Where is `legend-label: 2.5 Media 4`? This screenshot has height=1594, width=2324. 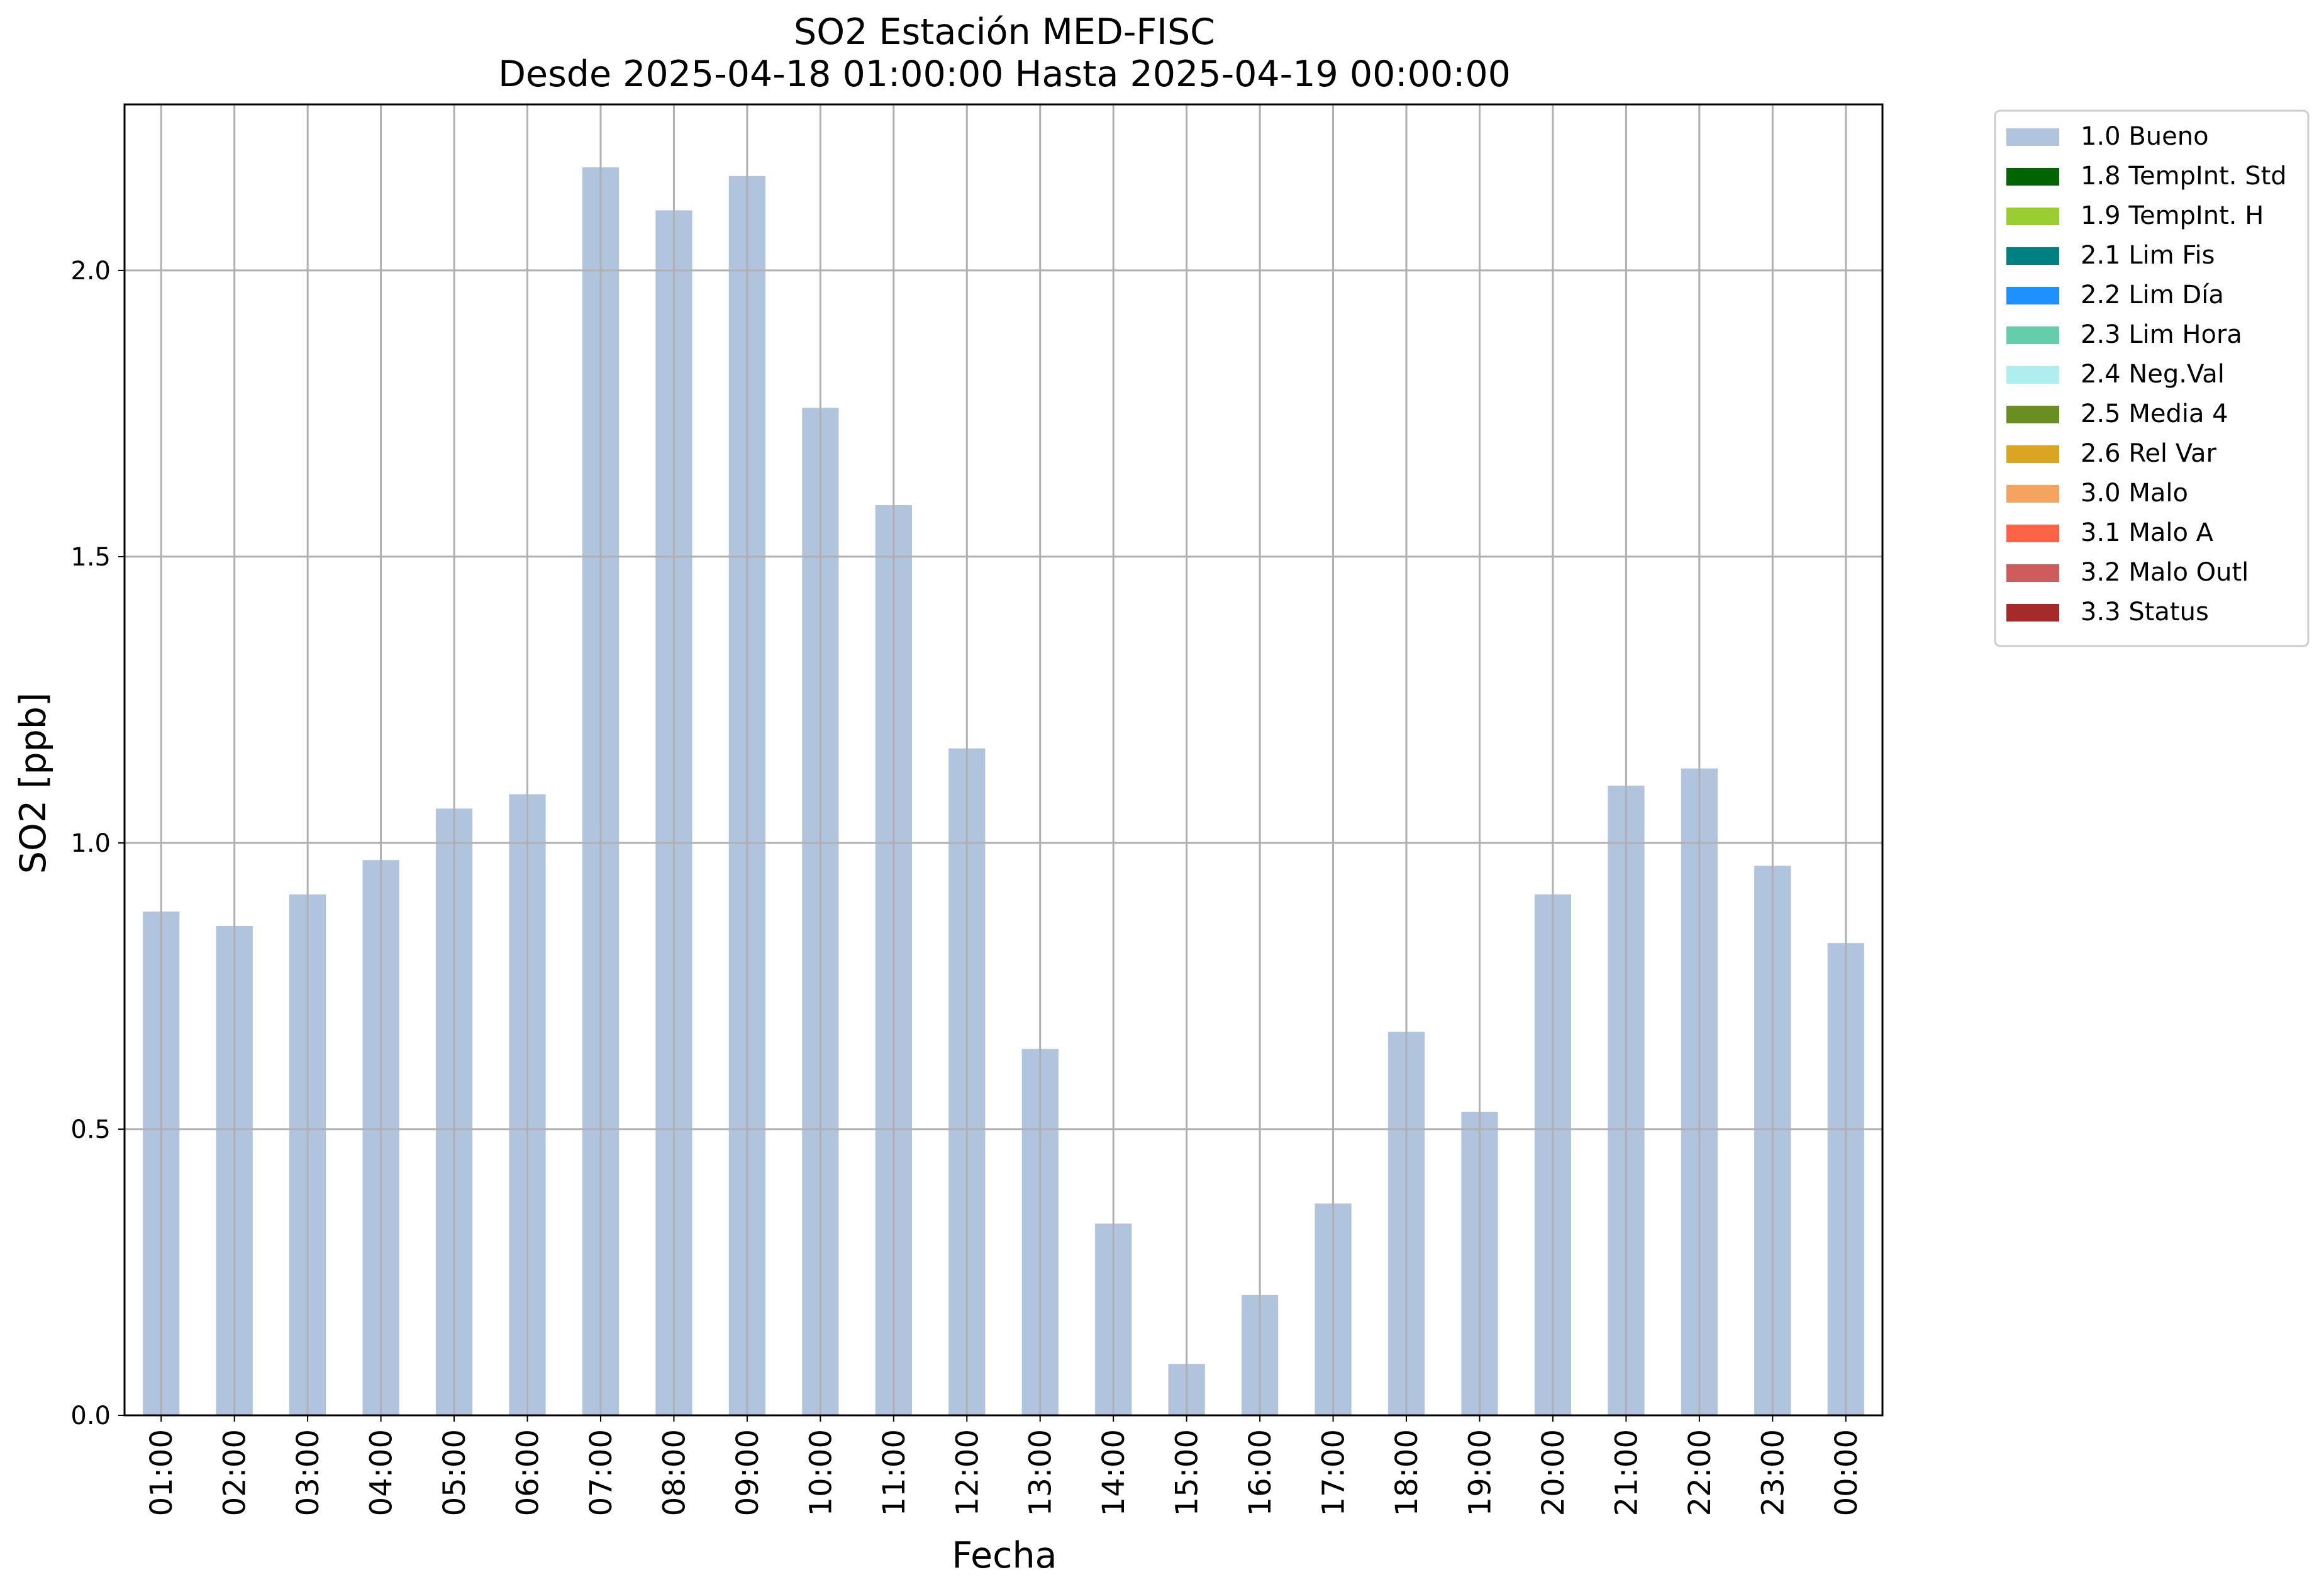
legend-label: 2.5 Media 4 is located at coordinates (2154, 414).